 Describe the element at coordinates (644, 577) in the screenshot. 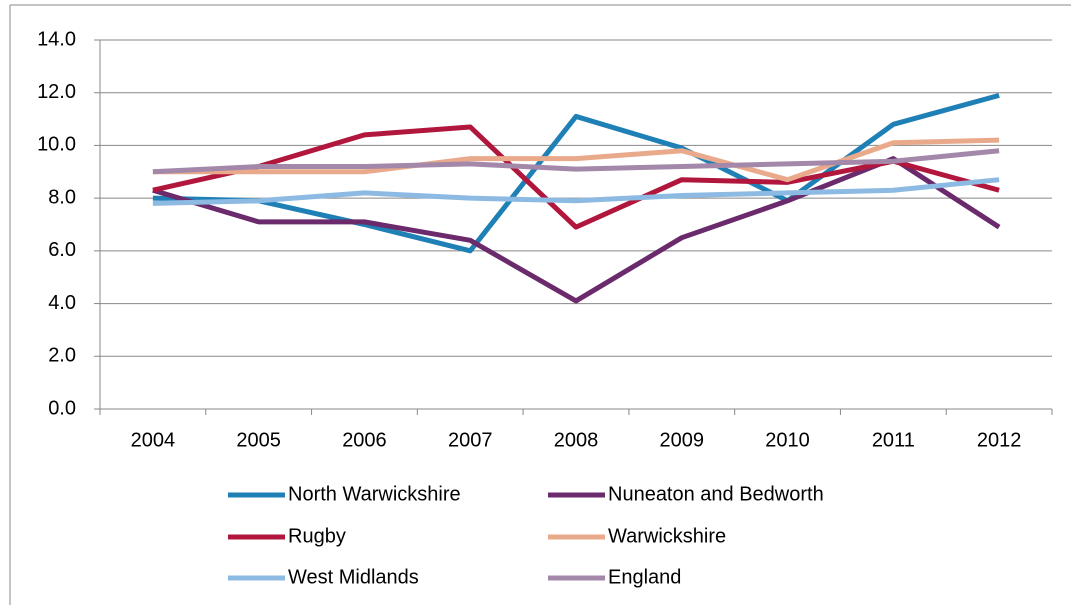

I see `legend-label: England` at that location.